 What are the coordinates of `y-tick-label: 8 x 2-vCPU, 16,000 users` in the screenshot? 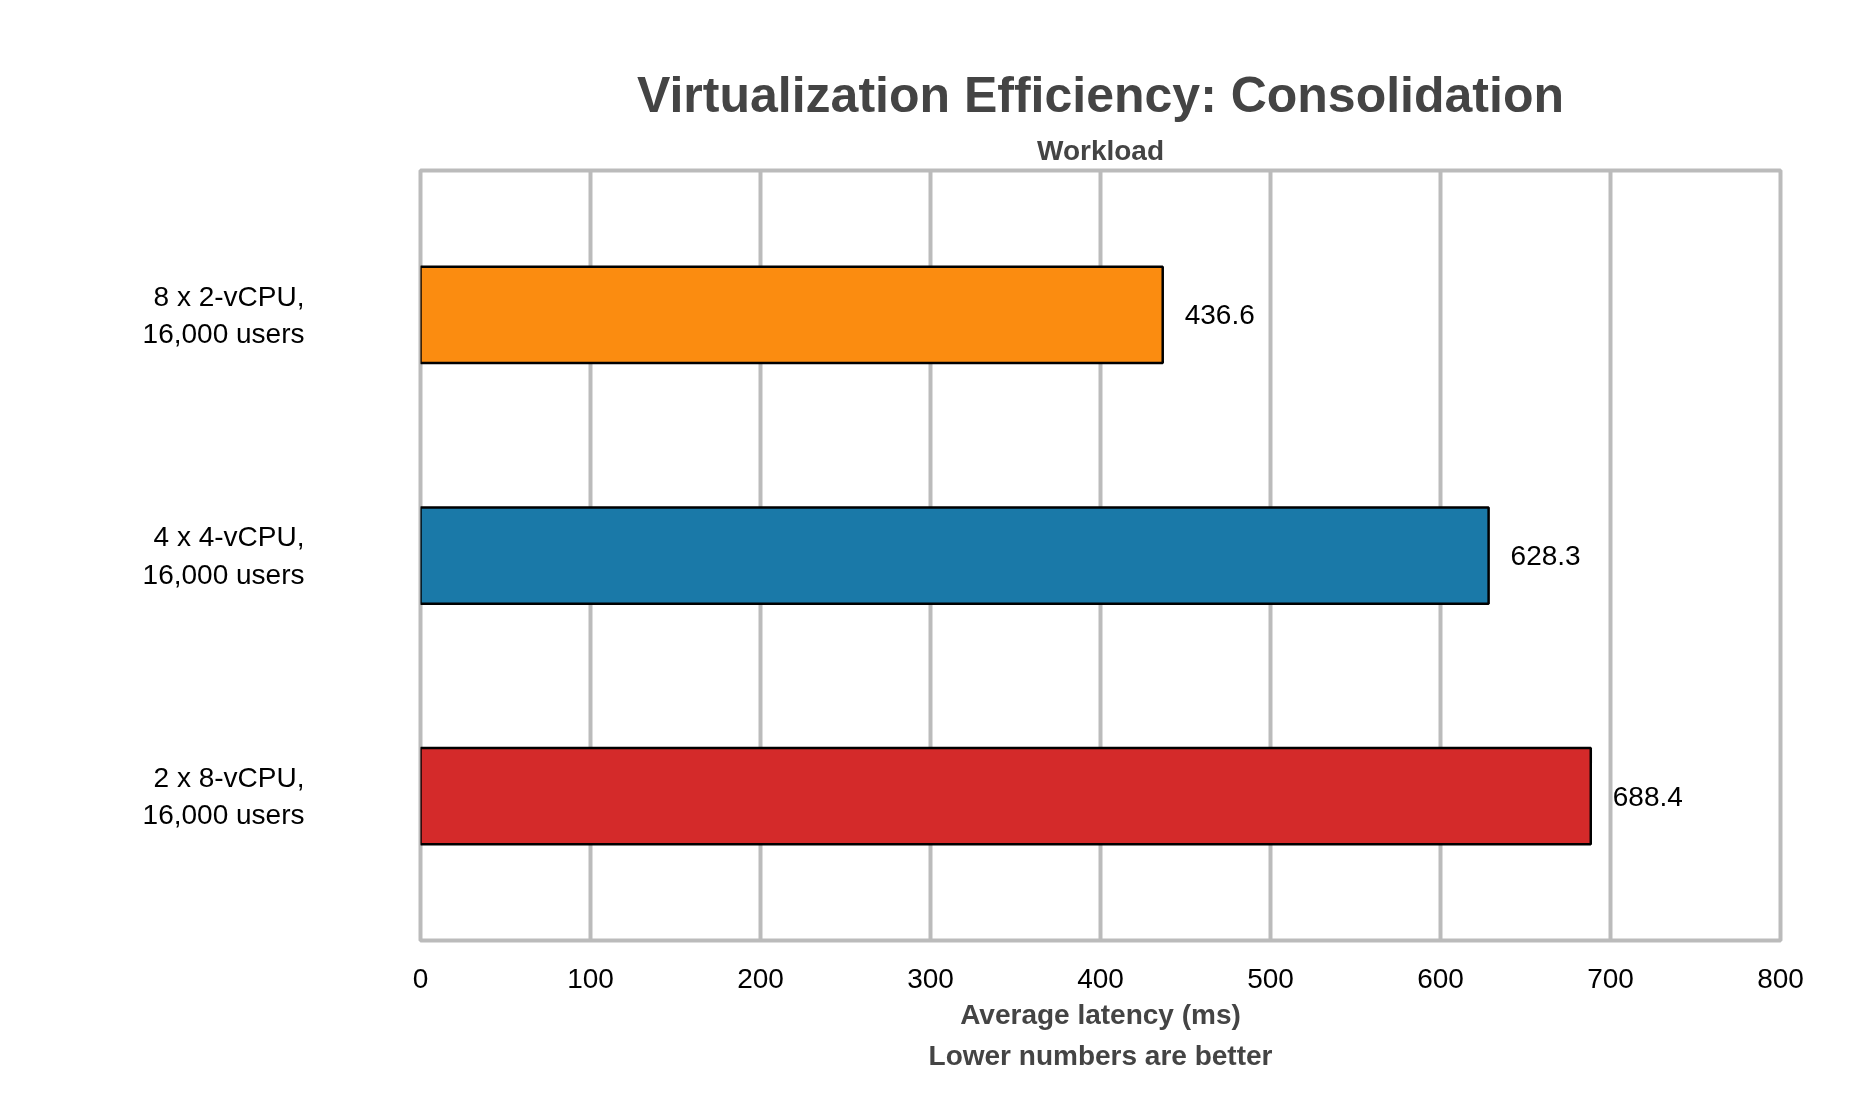 It's located at (223, 314).